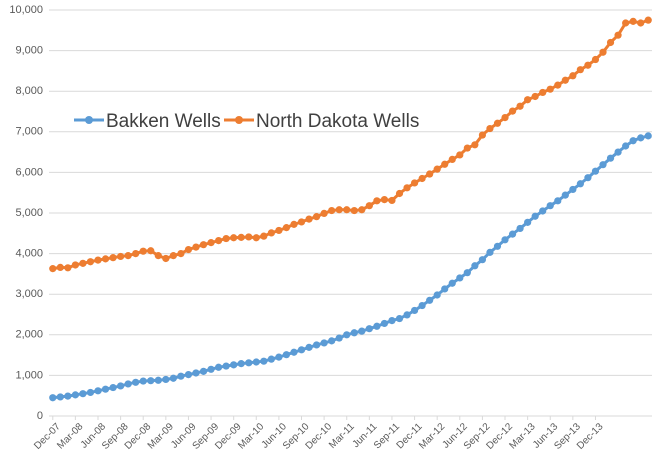 The image size is (666, 463). I want to click on legend-label-north-dakota: North Dakota Wells, so click(337, 121).